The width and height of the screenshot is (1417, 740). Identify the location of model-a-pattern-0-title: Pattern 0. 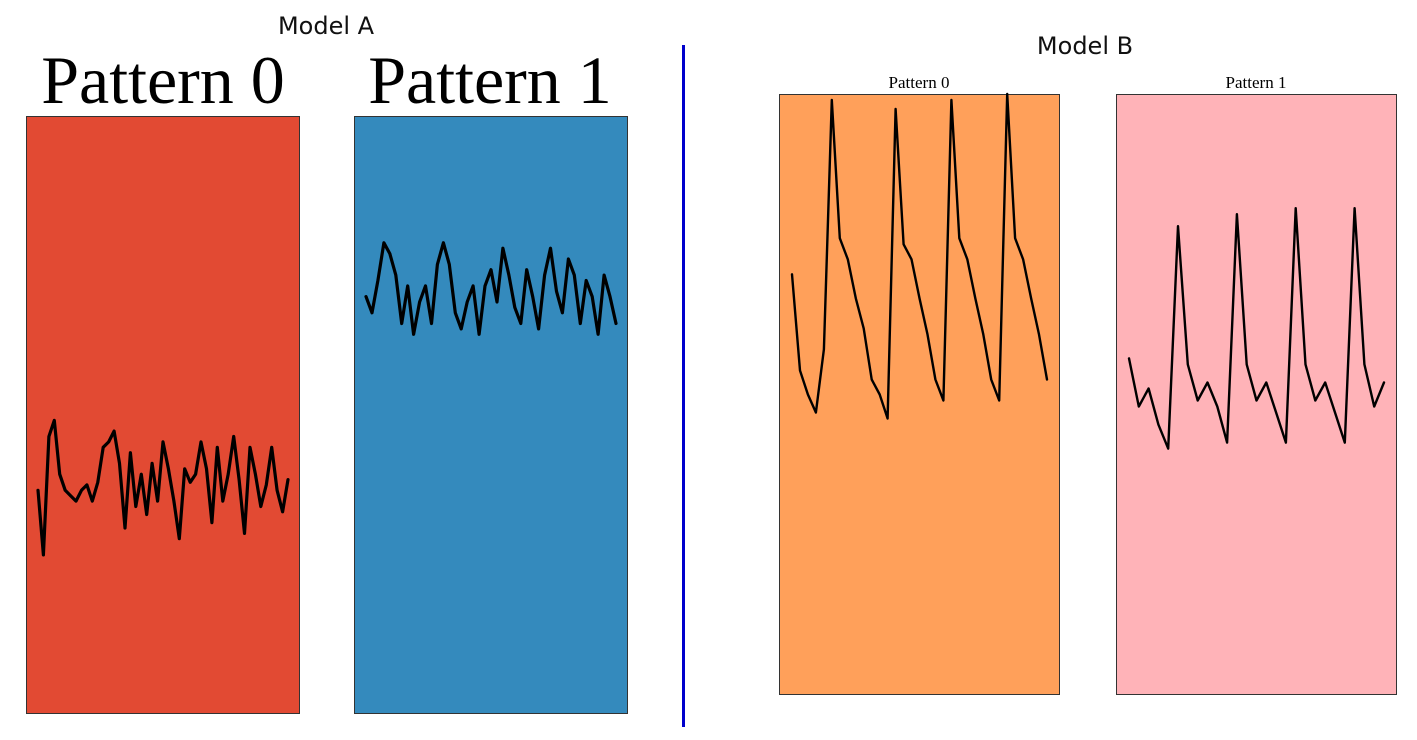
(163, 80).